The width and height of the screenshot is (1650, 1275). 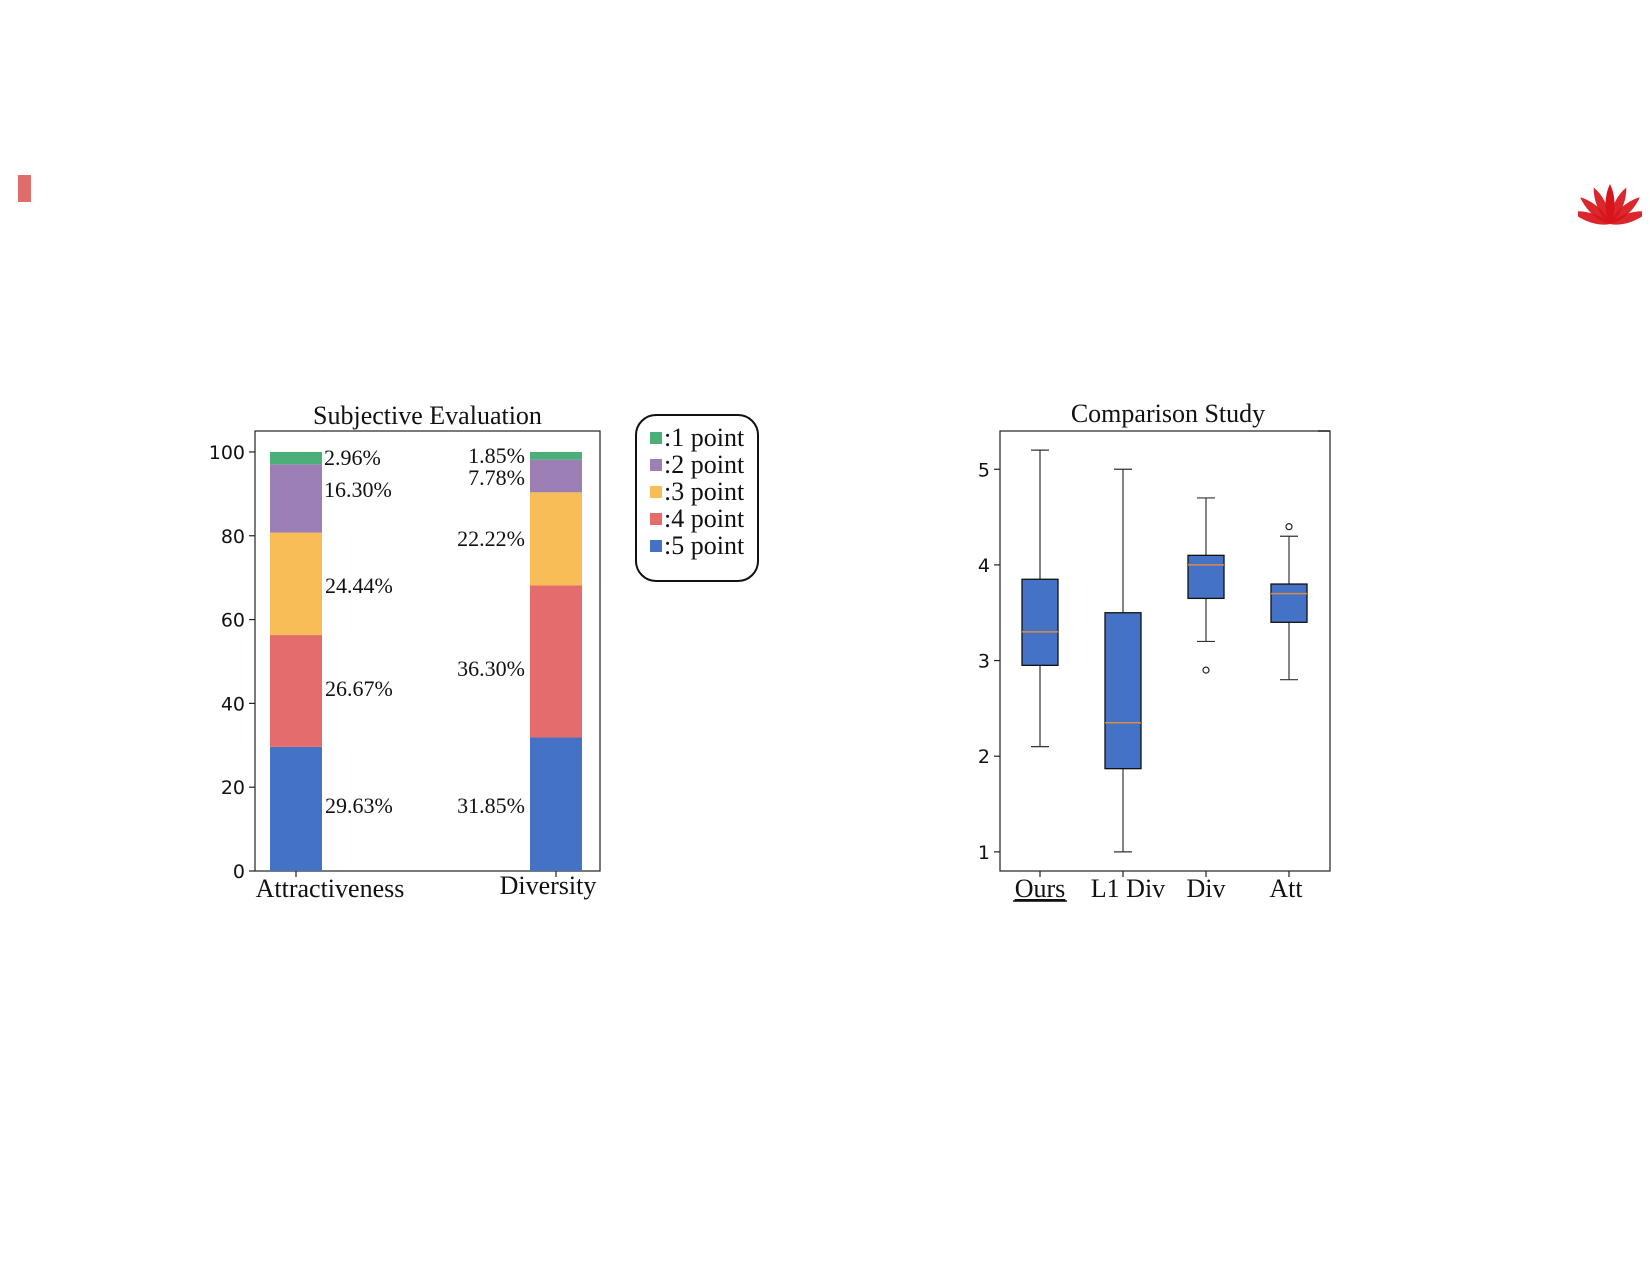 I want to click on chart-title: Comparison Study, so click(x=1168, y=413).